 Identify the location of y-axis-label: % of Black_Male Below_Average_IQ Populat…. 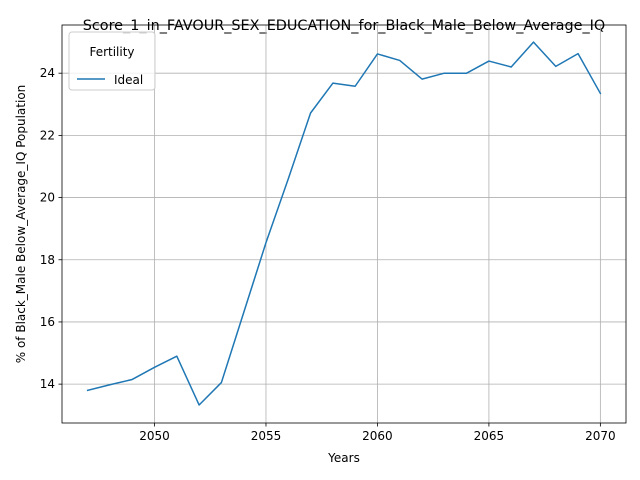
(21, 224).